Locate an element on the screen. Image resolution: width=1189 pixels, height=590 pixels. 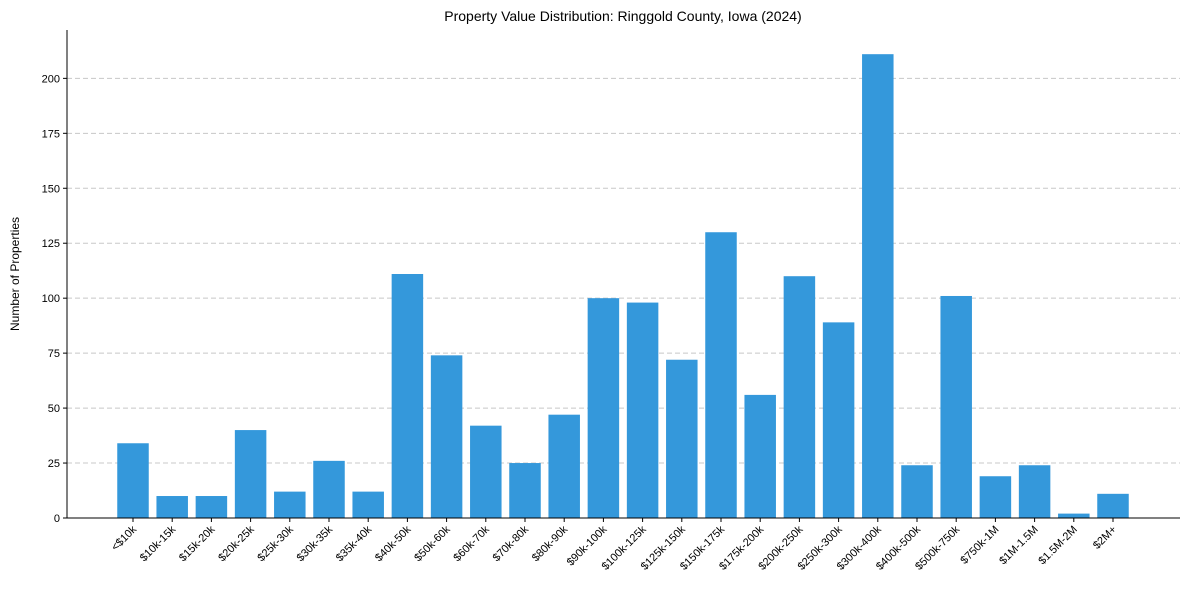
x-tick-label: <$10k is located at coordinates (124, 538).